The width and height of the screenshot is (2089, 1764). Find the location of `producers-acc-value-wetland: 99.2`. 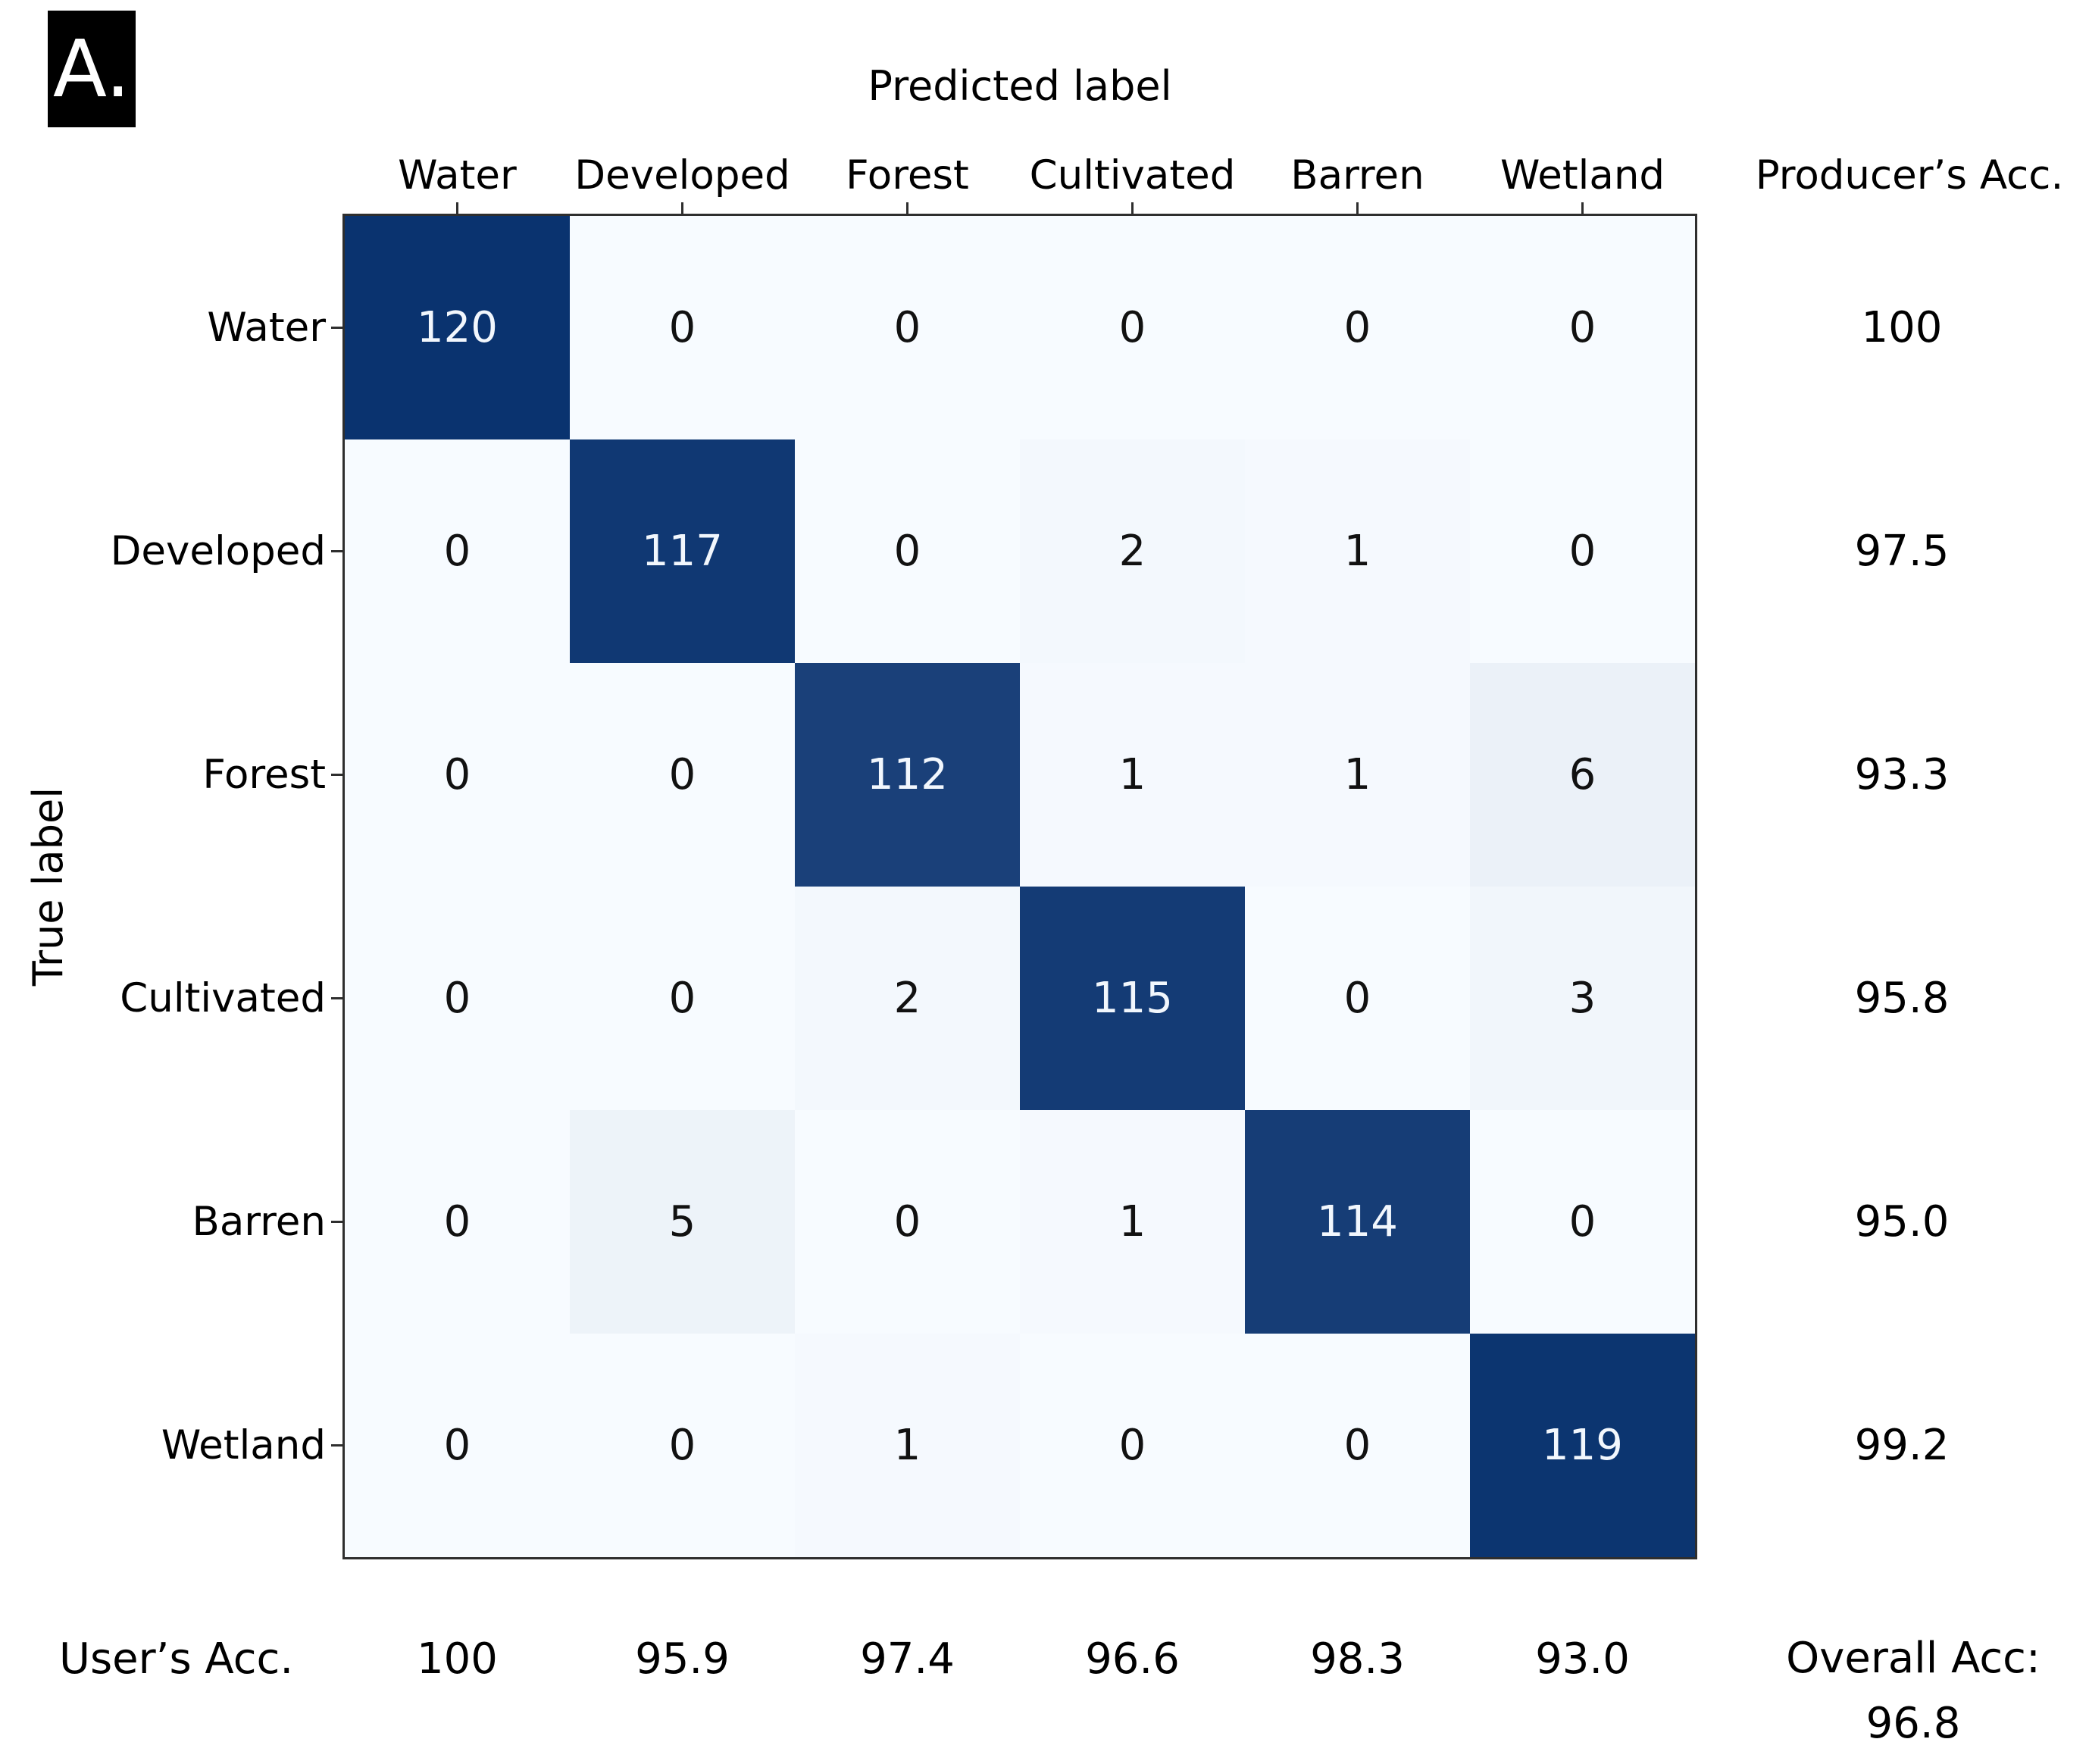

producers-acc-value-wetland: 99.2 is located at coordinates (1902, 1445).